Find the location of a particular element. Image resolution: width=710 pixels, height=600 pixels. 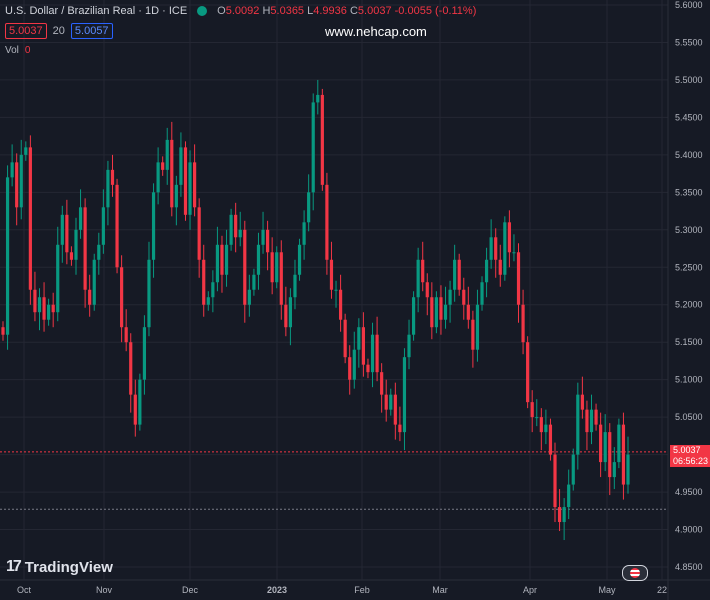

indicator-row: 5.0037 20 5.0057 is located at coordinates (59, 31).